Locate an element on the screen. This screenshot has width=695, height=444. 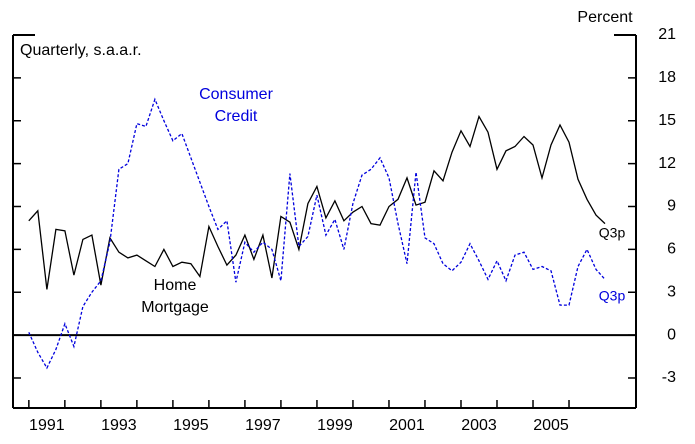
x-tick-label: 1999 is located at coordinates (335, 425).